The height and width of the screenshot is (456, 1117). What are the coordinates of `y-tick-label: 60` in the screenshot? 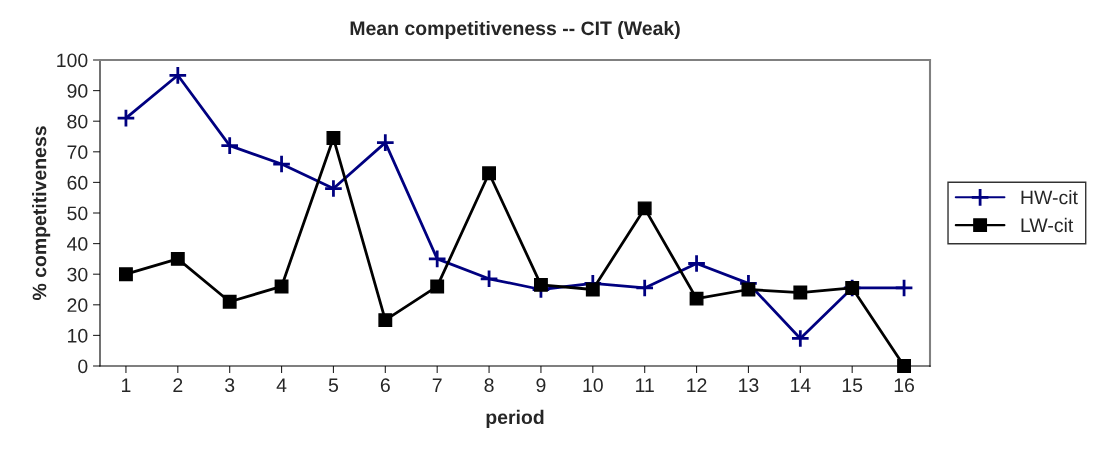 It's located at (77, 182).